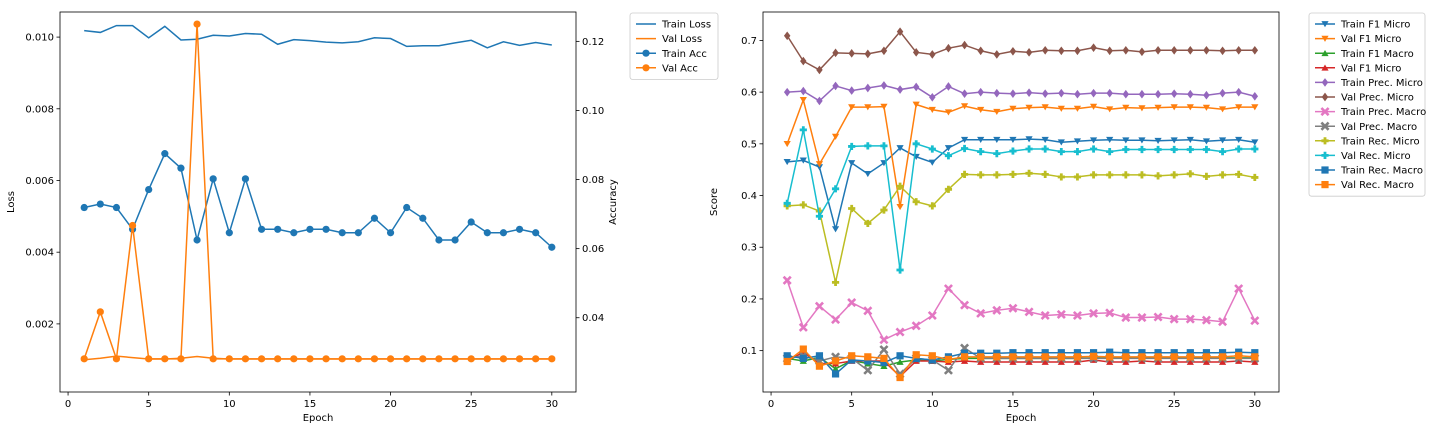  I want to click on y-right-tick-label: 0.10, so click(593, 111).